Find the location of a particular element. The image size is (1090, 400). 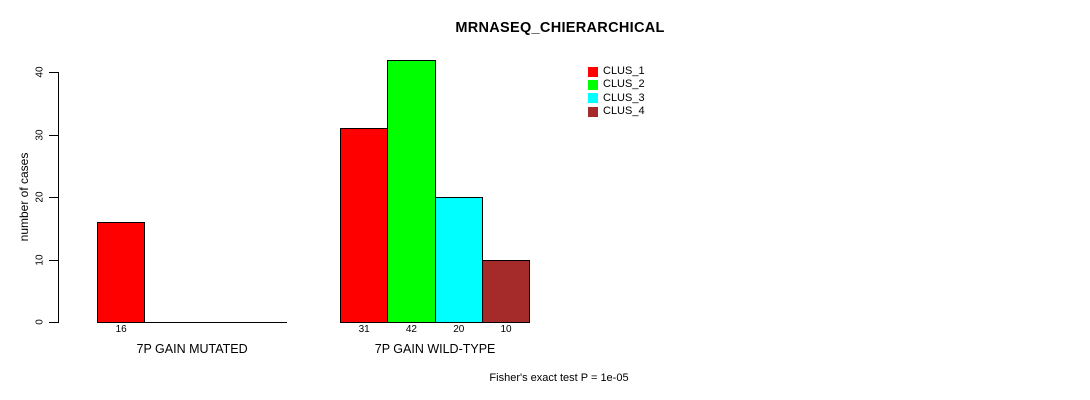

legend-label: CLUS_1 is located at coordinates (624, 71).